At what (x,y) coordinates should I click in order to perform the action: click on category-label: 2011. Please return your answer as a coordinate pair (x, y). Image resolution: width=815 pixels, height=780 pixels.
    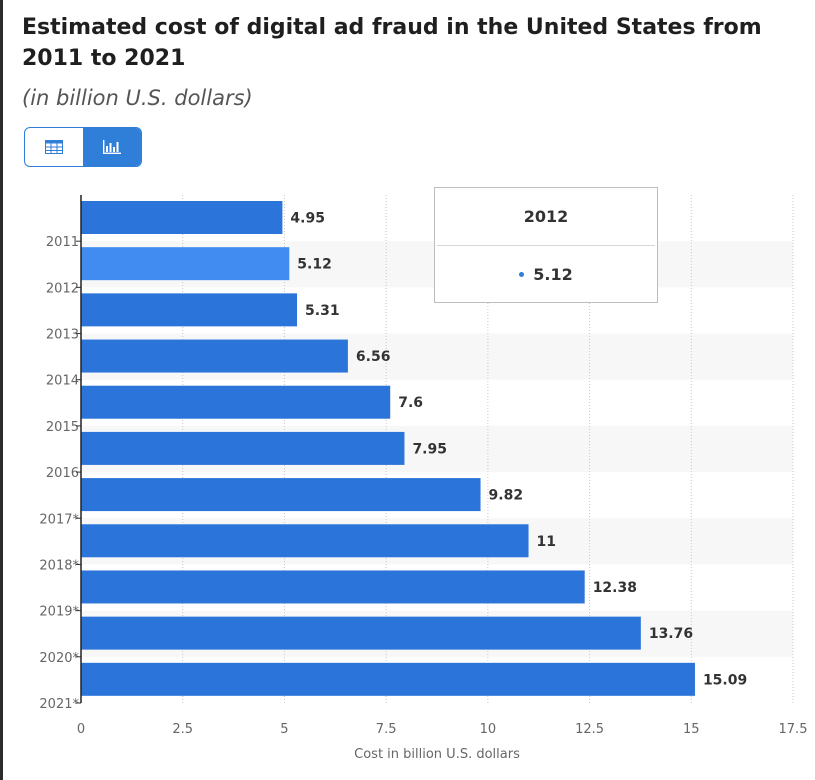
    Looking at the image, I should click on (62, 242).